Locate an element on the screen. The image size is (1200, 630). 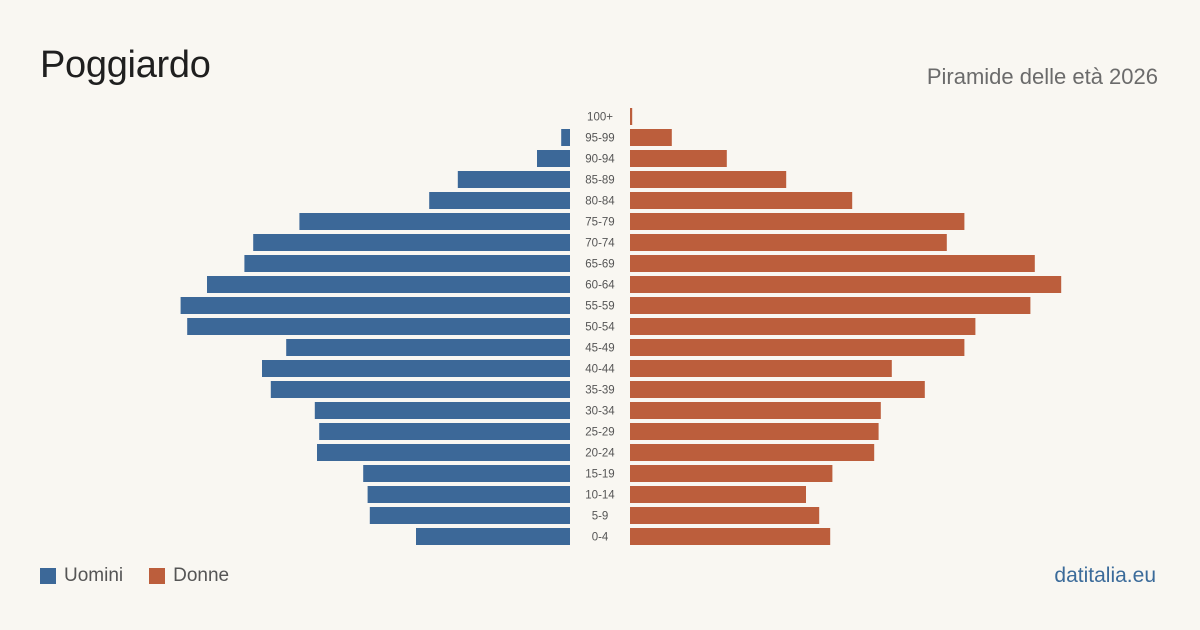
age-label-0-4: 0-4 is located at coordinates (600, 538).